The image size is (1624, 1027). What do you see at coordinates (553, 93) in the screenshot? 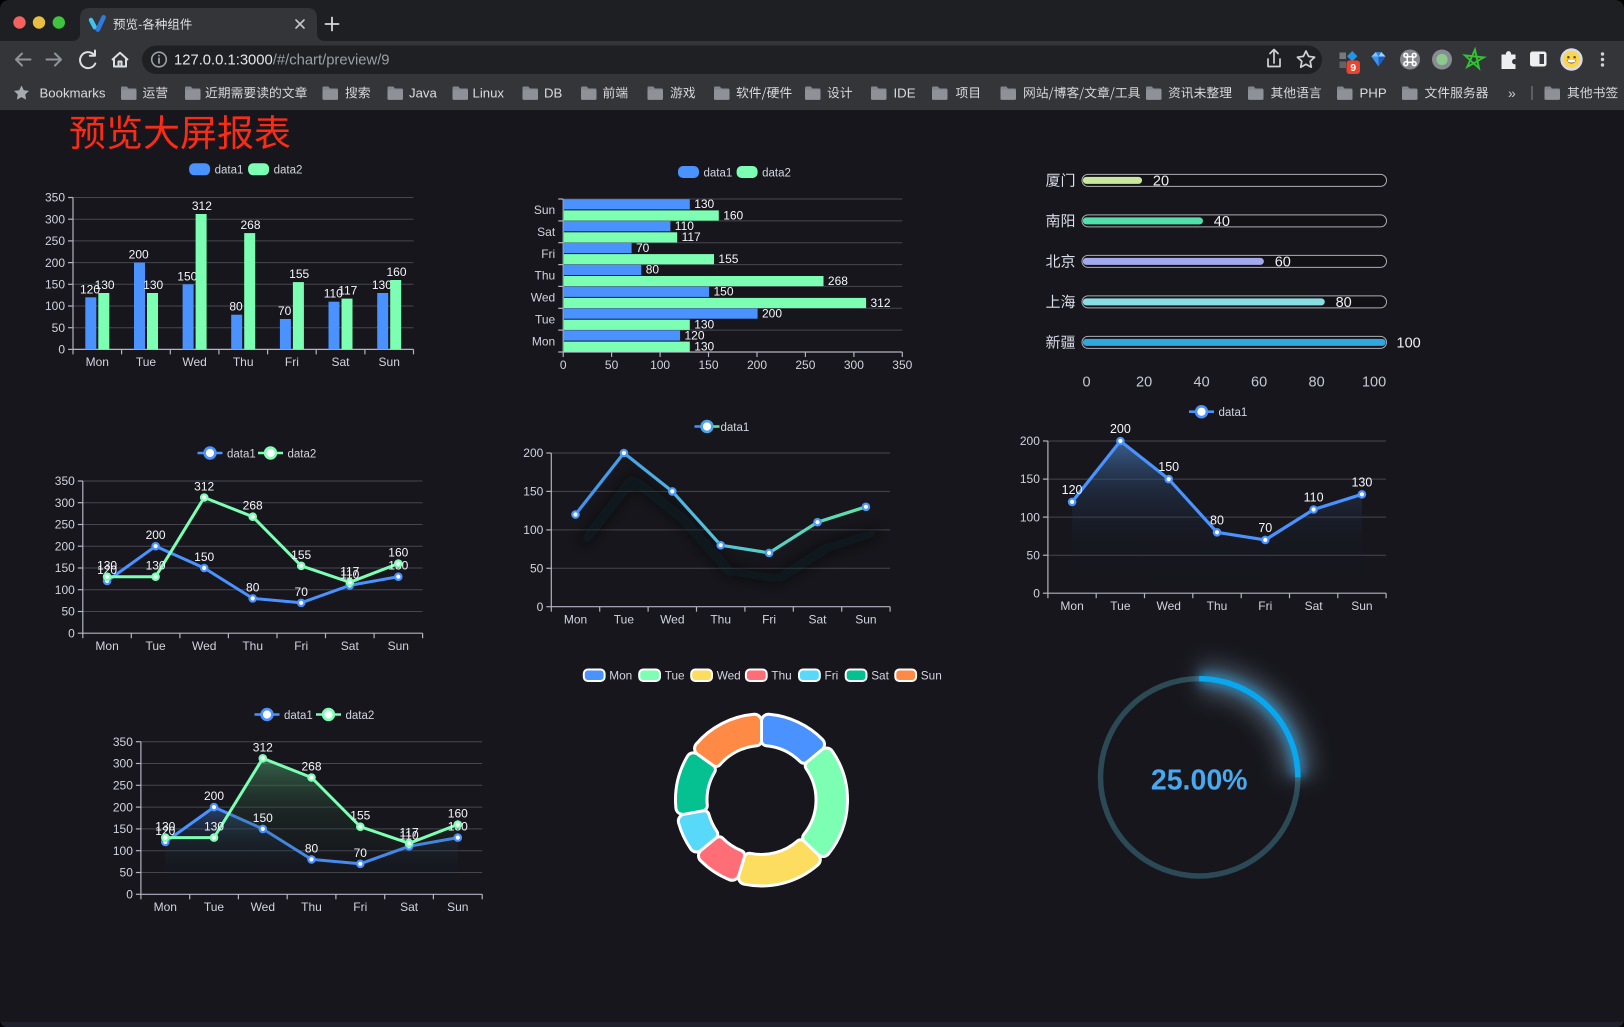
I see `svg-text: DB` at bounding box center [553, 93].